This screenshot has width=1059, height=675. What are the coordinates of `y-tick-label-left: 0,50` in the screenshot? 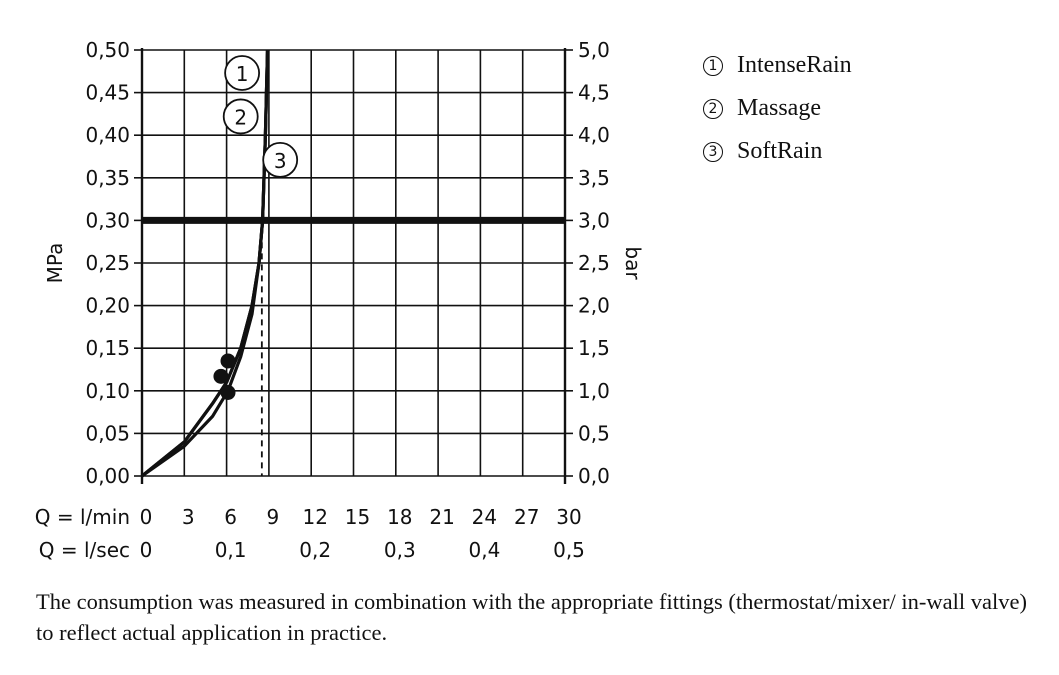 It's located at (107, 50).